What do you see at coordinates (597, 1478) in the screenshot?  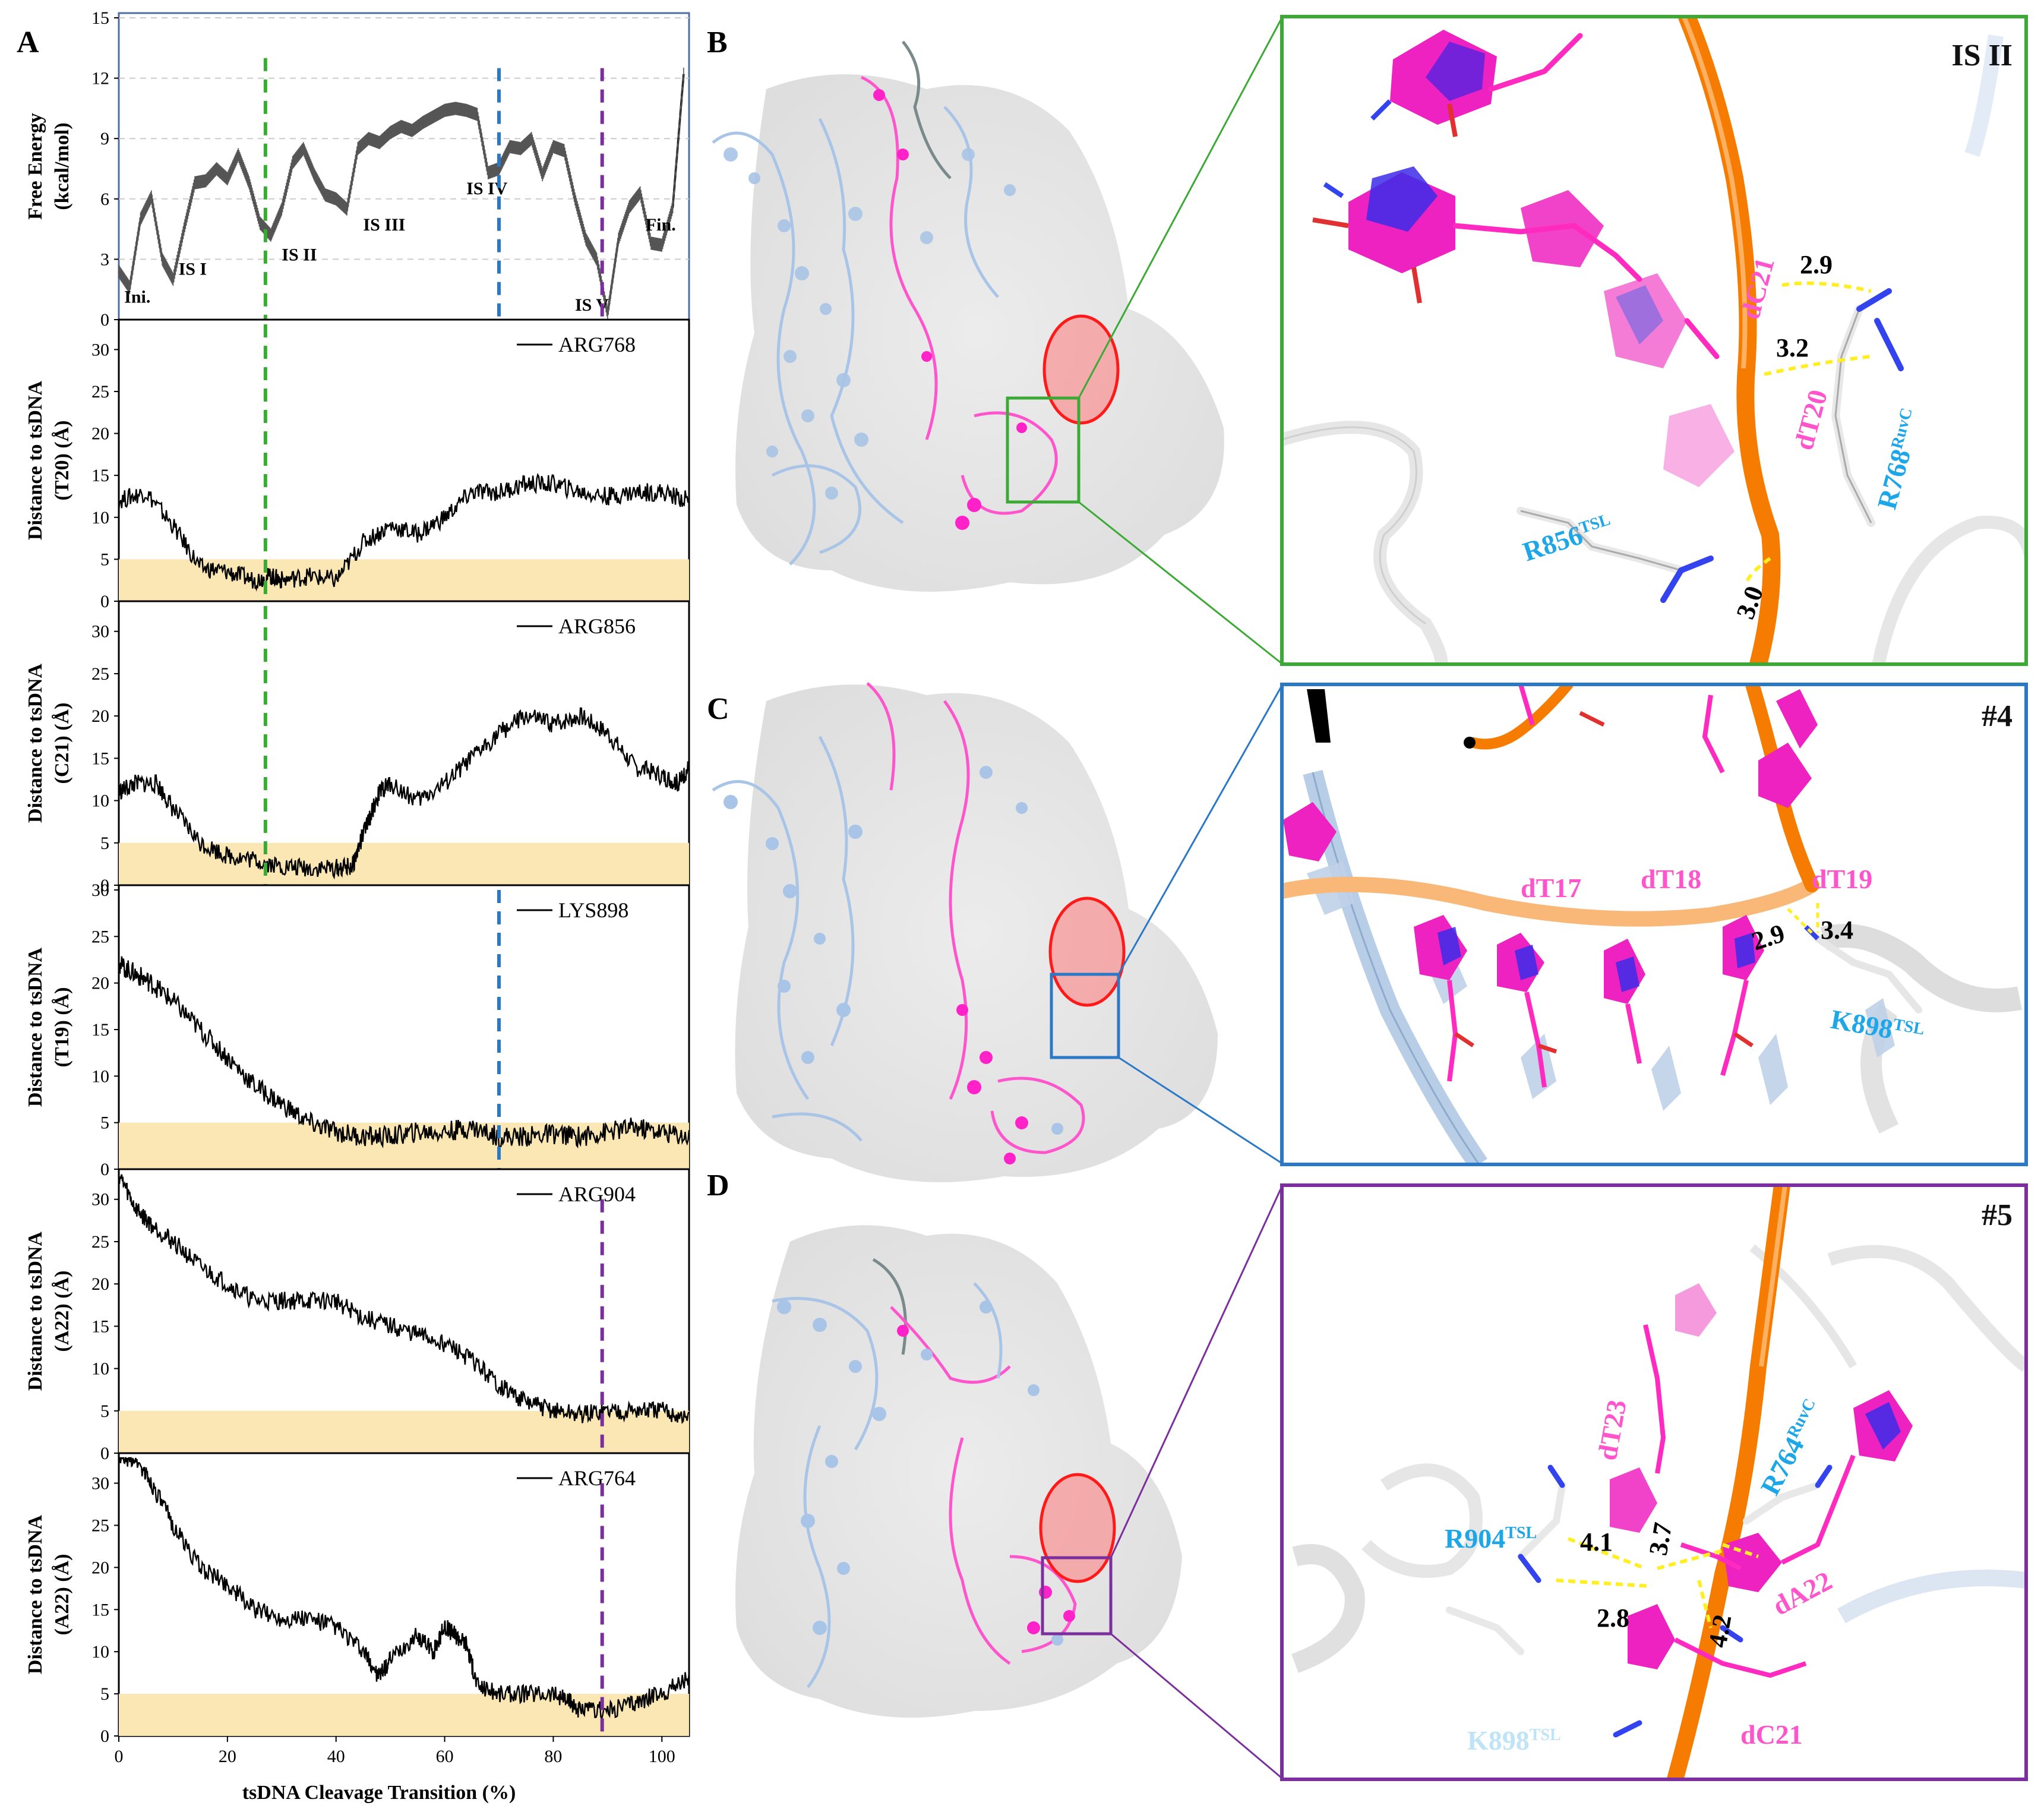 I see `legend-label-arg764: ARG764` at bounding box center [597, 1478].